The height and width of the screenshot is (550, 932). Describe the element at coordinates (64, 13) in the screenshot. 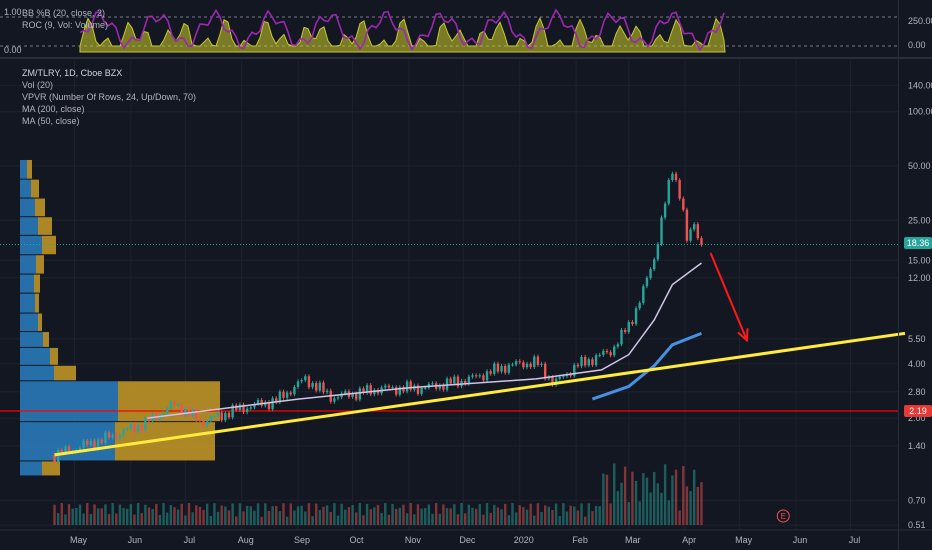

I see `bb-legend: BB %B (20, close, 2)` at that location.